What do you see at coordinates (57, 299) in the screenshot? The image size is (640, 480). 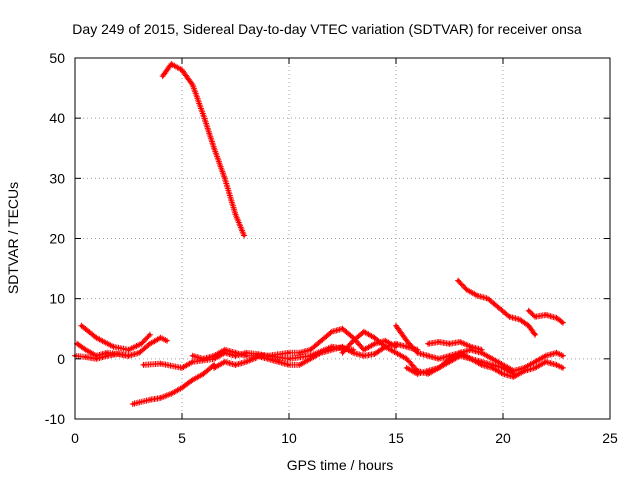 I see `y-tick-label: 10` at bounding box center [57, 299].